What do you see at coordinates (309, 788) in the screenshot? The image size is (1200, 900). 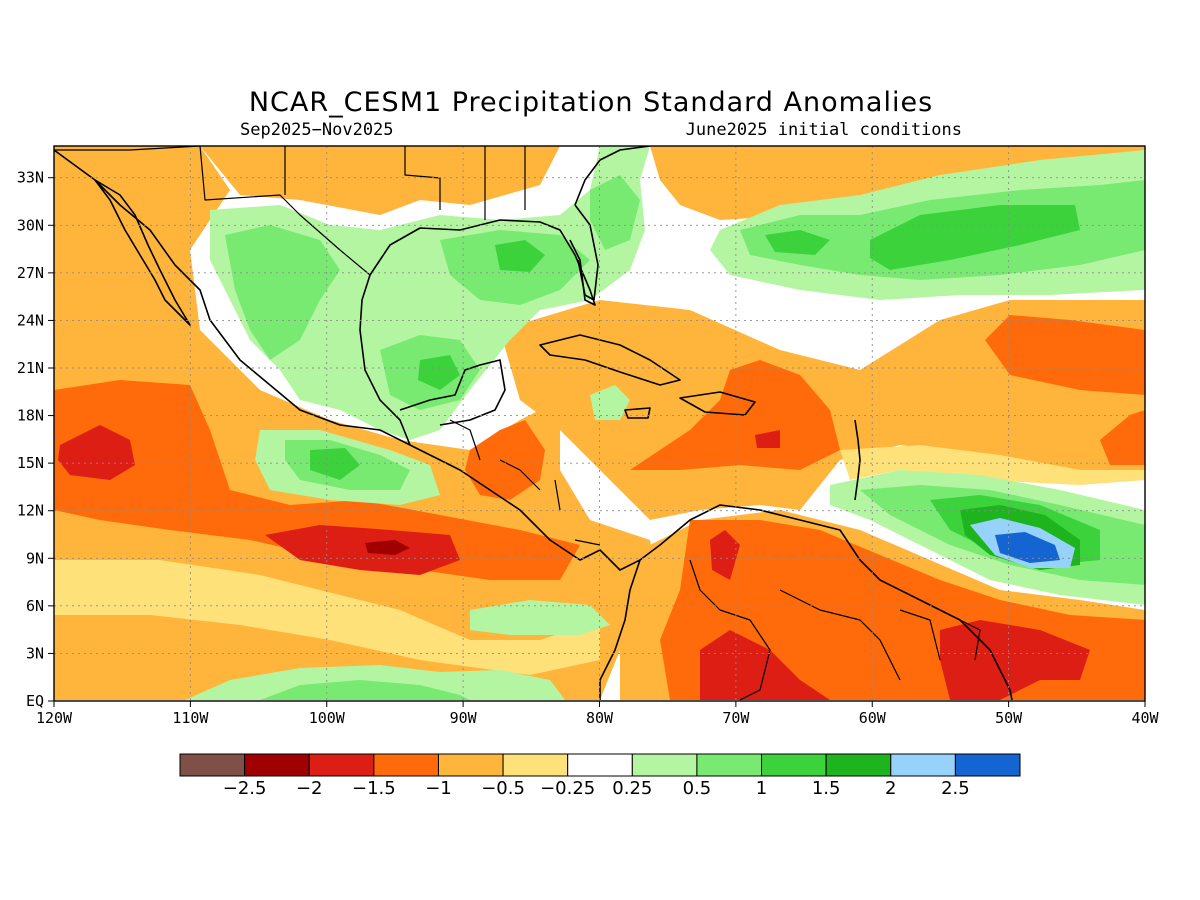 I see `colorbar-label: −2` at bounding box center [309, 788].